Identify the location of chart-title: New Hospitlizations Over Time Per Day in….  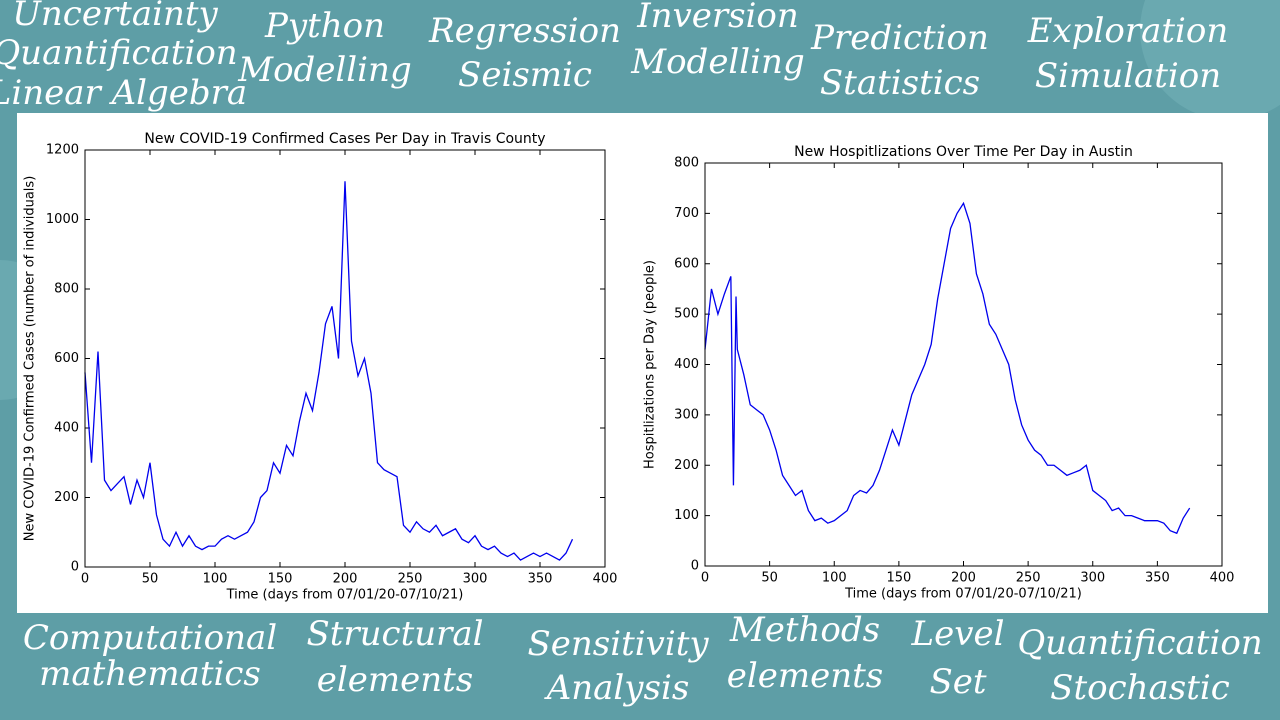
(963, 152).